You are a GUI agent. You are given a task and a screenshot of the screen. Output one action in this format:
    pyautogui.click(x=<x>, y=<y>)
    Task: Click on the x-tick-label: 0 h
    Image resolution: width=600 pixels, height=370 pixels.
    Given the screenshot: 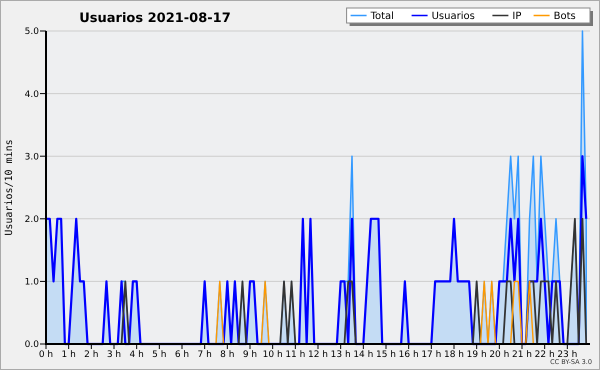 What is the action you would take?
    pyautogui.click(x=46, y=355)
    